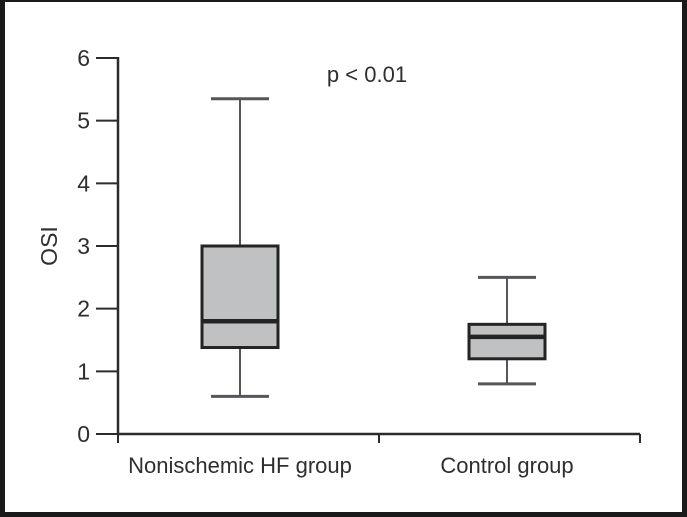  I want to click on p-value-annotation: p < 0.01, so click(367, 74).